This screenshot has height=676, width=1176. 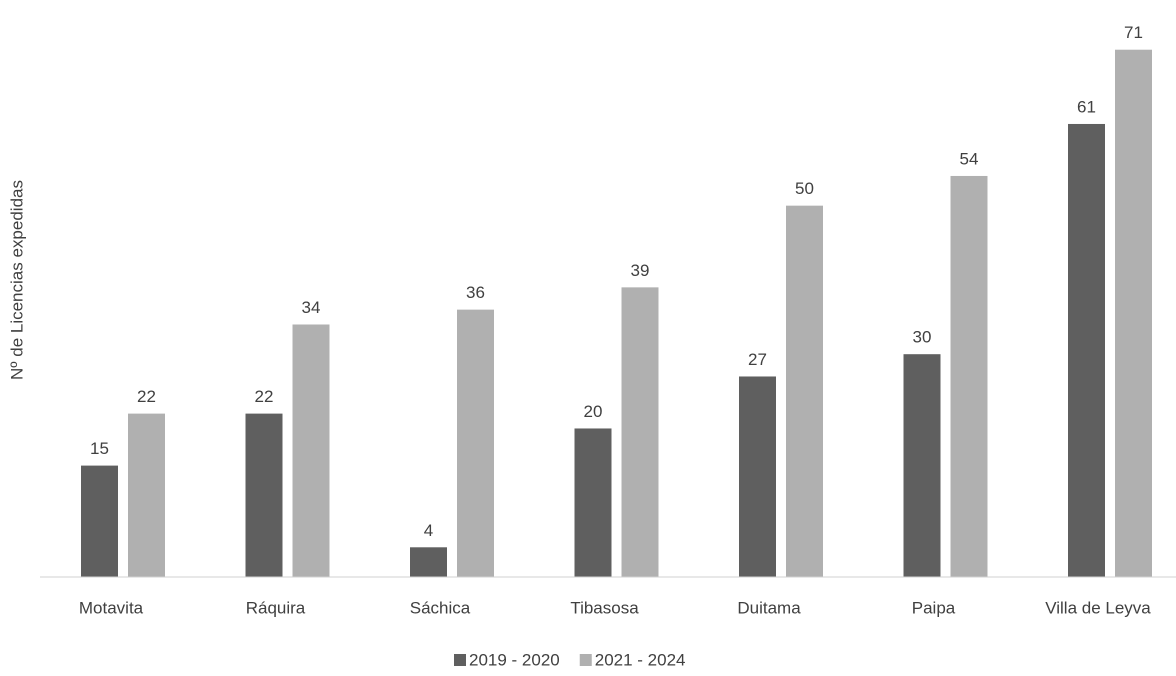 I want to click on data-label: 15, so click(x=99, y=448).